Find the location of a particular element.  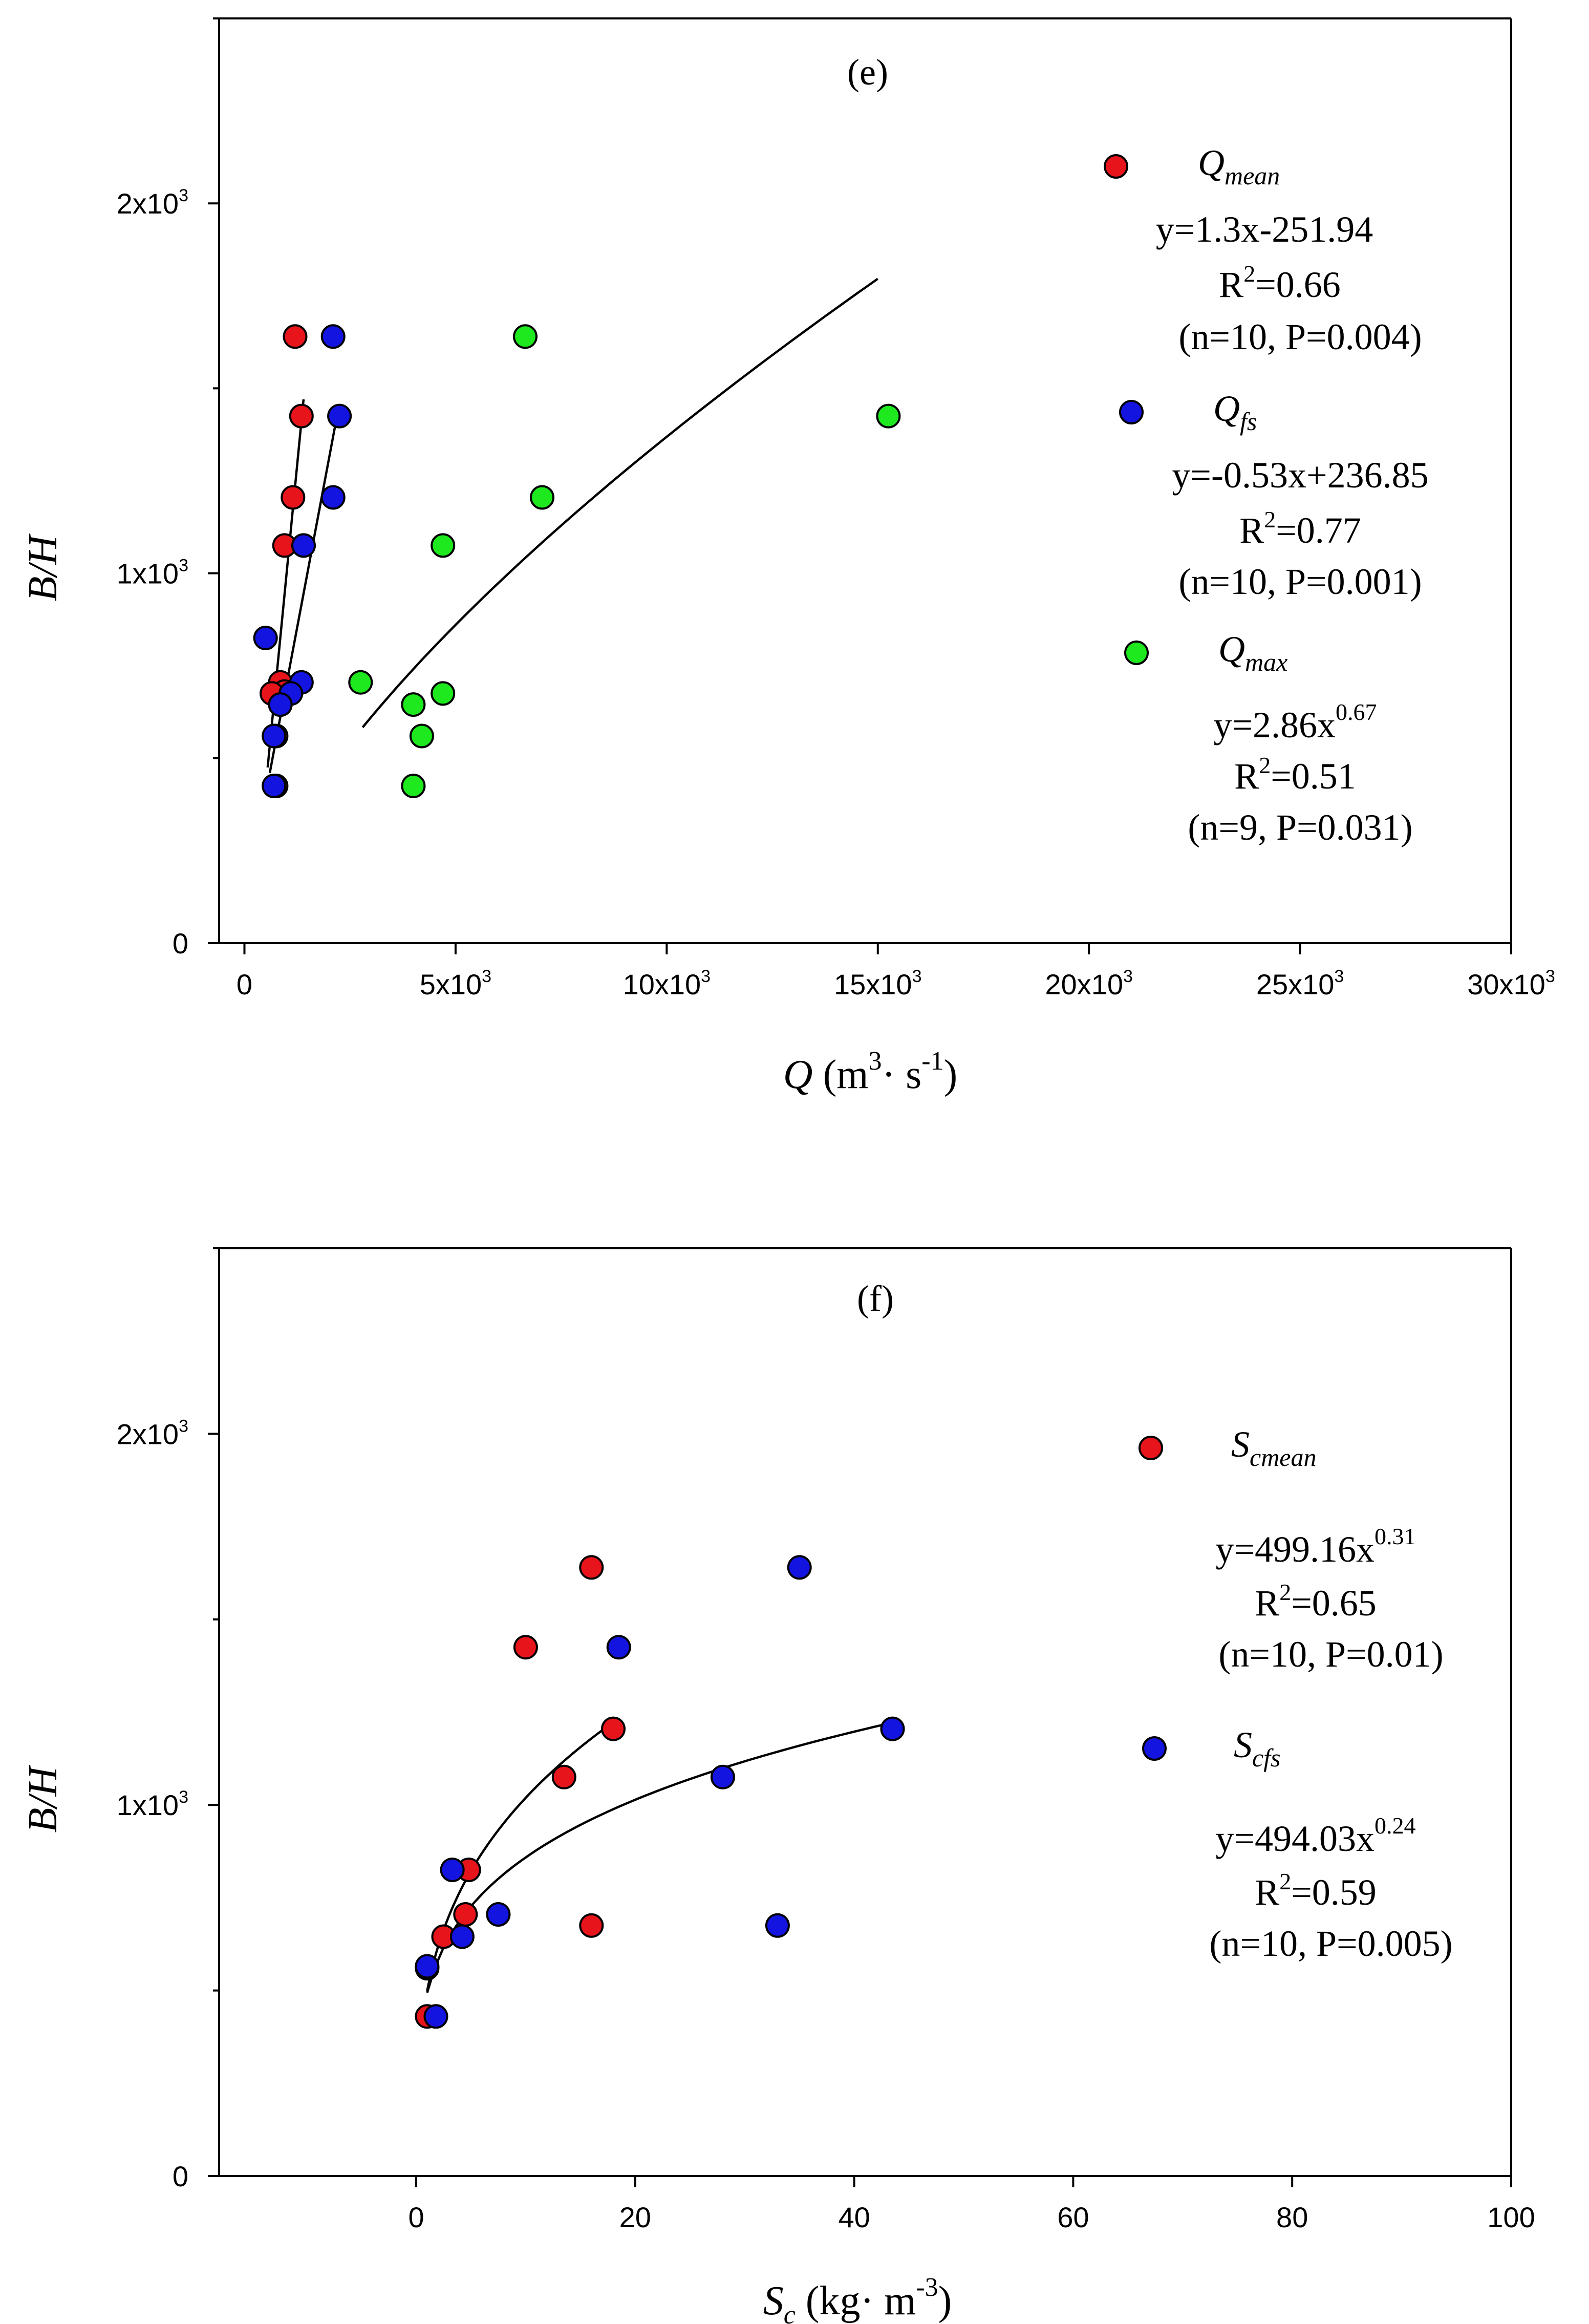

panel-e-x-axis-title: Q (m3· s-1) is located at coordinates (870, 1072).